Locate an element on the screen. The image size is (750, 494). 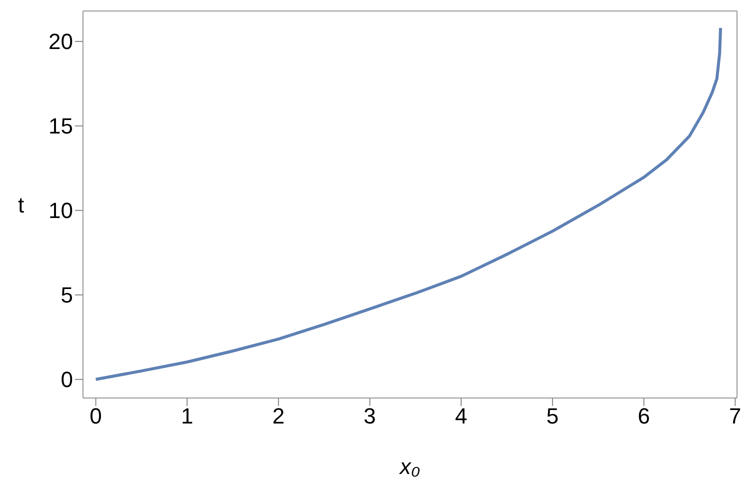
x-tick-label: 5 is located at coordinates (552, 416).